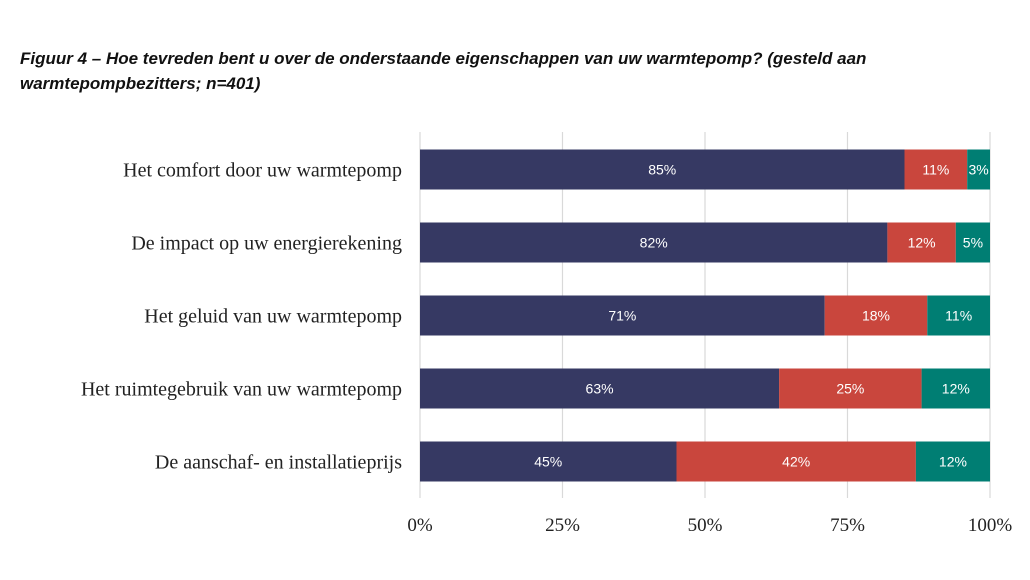 Image resolution: width=1030 pixels, height=580 pixels. Describe the element at coordinates (273, 317) in the screenshot. I see `category-label: Het geluid van uw warmtepomp` at that location.